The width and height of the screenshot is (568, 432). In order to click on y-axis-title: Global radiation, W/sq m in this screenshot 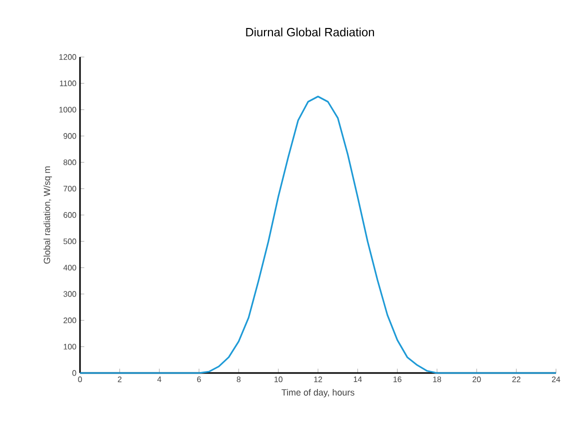, I will do `click(48, 215)`.